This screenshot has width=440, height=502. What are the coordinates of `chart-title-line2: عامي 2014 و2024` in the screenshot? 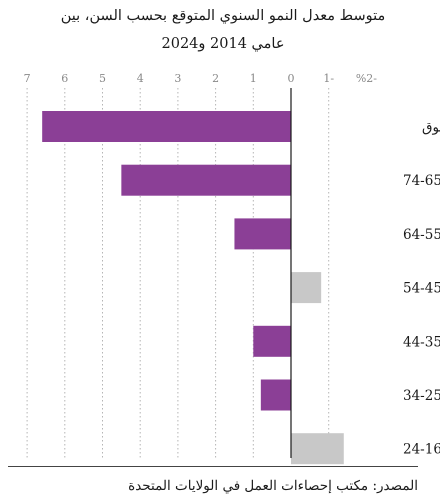 It's located at (223, 44).